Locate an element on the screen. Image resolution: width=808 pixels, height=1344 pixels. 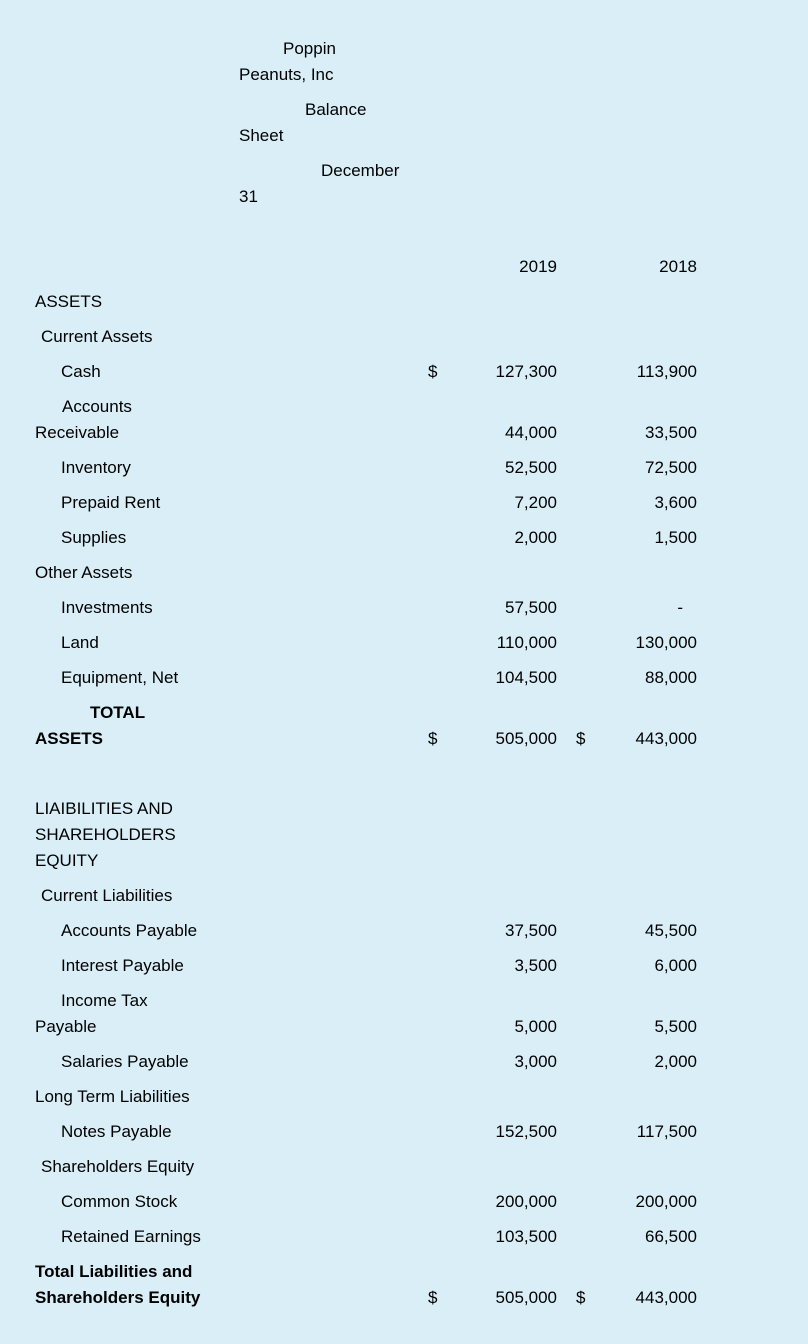
income-tax-payable-row: Income Tax Payable 5,000 5,500 is located at coordinates (421, 1013).